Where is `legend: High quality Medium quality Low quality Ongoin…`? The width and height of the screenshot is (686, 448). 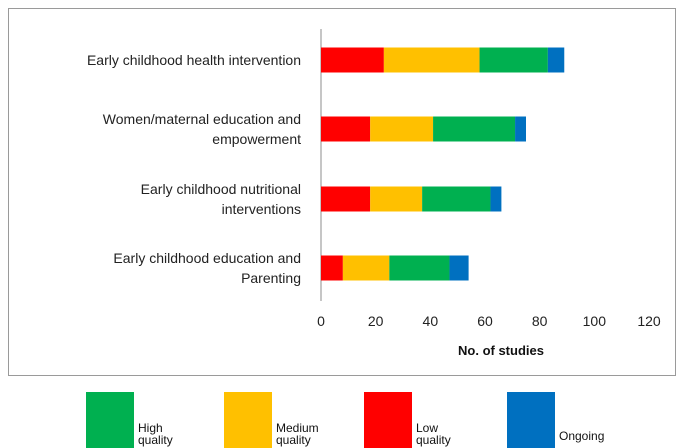
legend: High quality Medium quality Low quality Ongoin… is located at coordinates (343, 420).